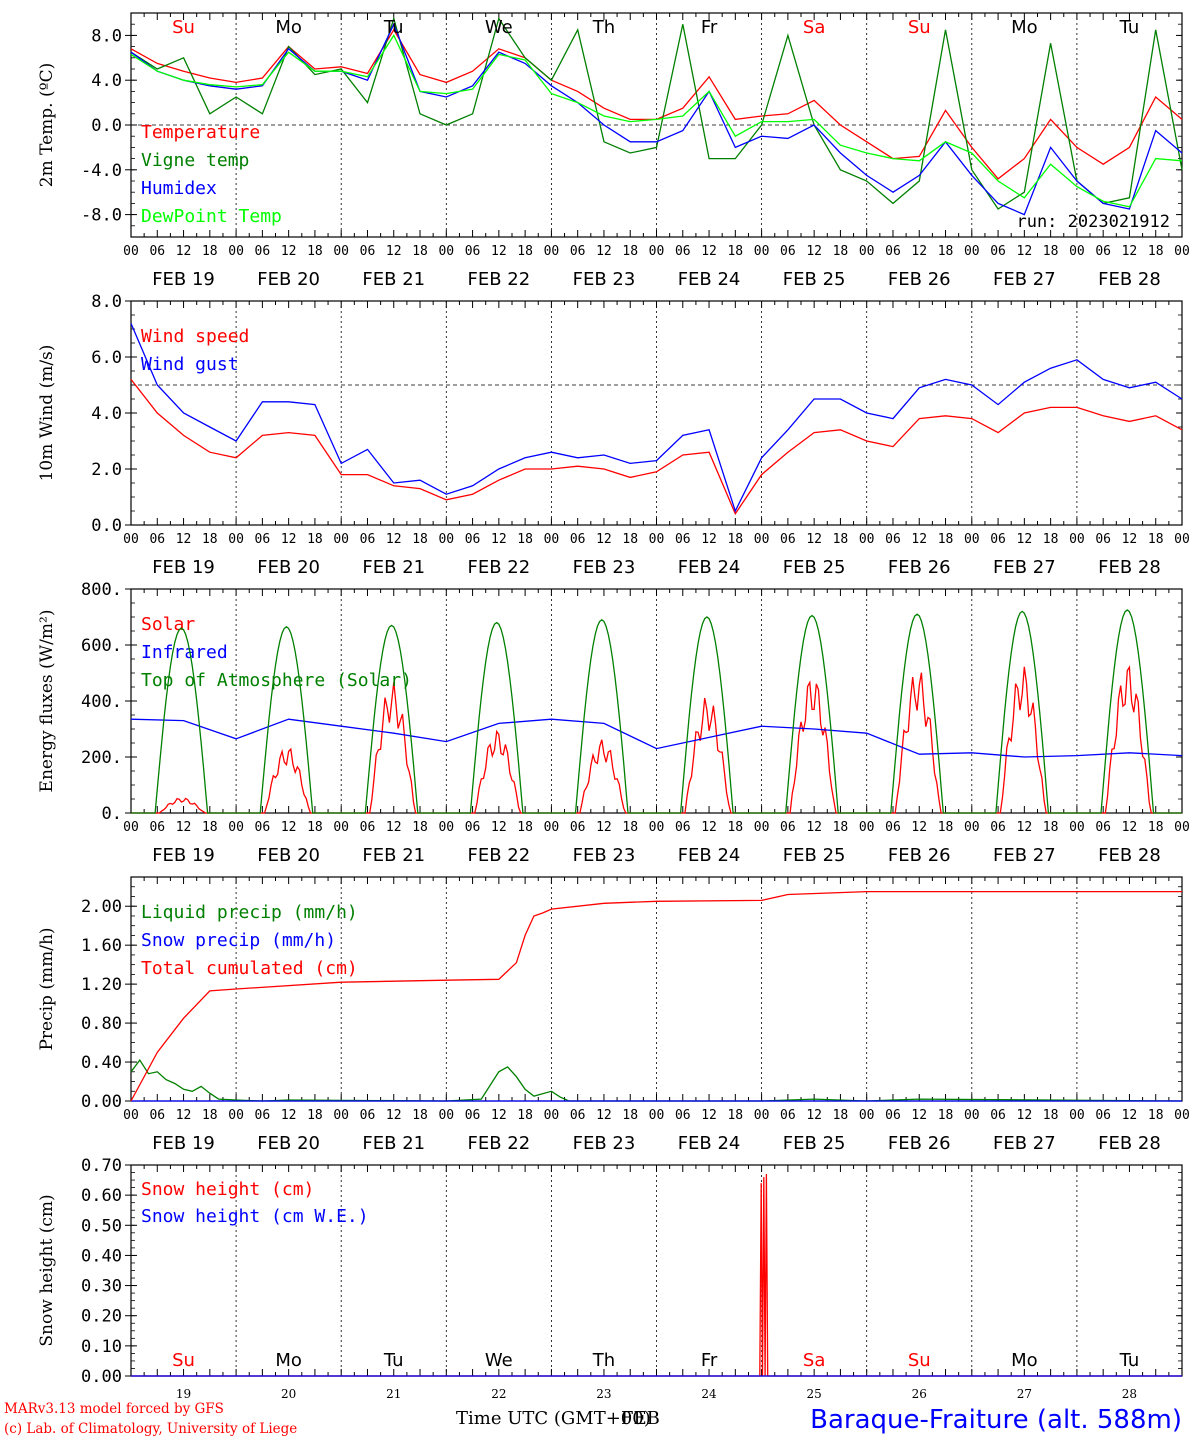 The width and height of the screenshot is (1194, 1440). What do you see at coordinates (47, 413) in the screenshot?
I see `y-axis-title: 10m Wind (m/s)` at bounding box center [47, 413].